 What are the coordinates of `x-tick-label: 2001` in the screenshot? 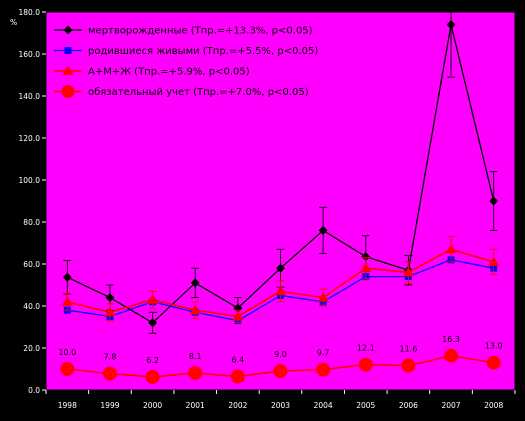 It's located at (195, 405).